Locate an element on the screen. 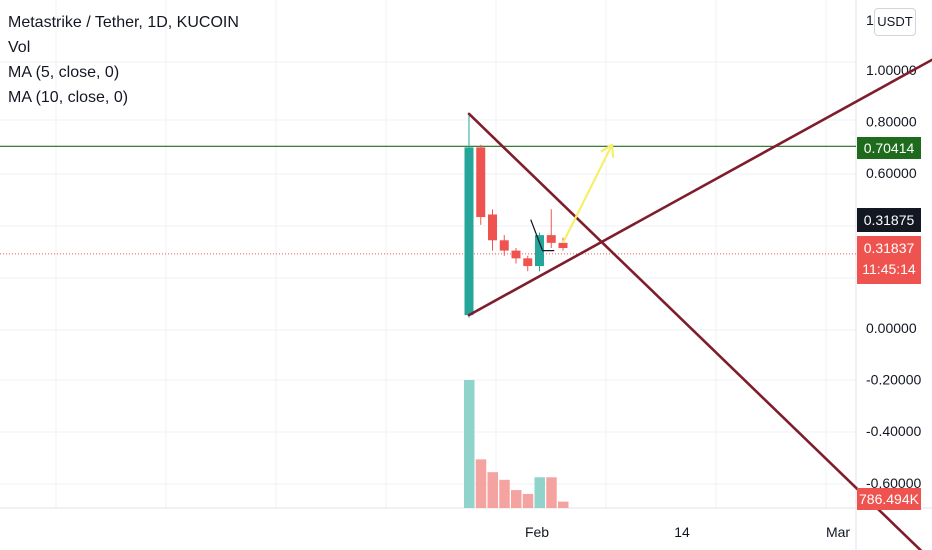 The height and width of the screenshot is (550, 932). volume-badge: 786.494K is located at coordinates (889, 499).